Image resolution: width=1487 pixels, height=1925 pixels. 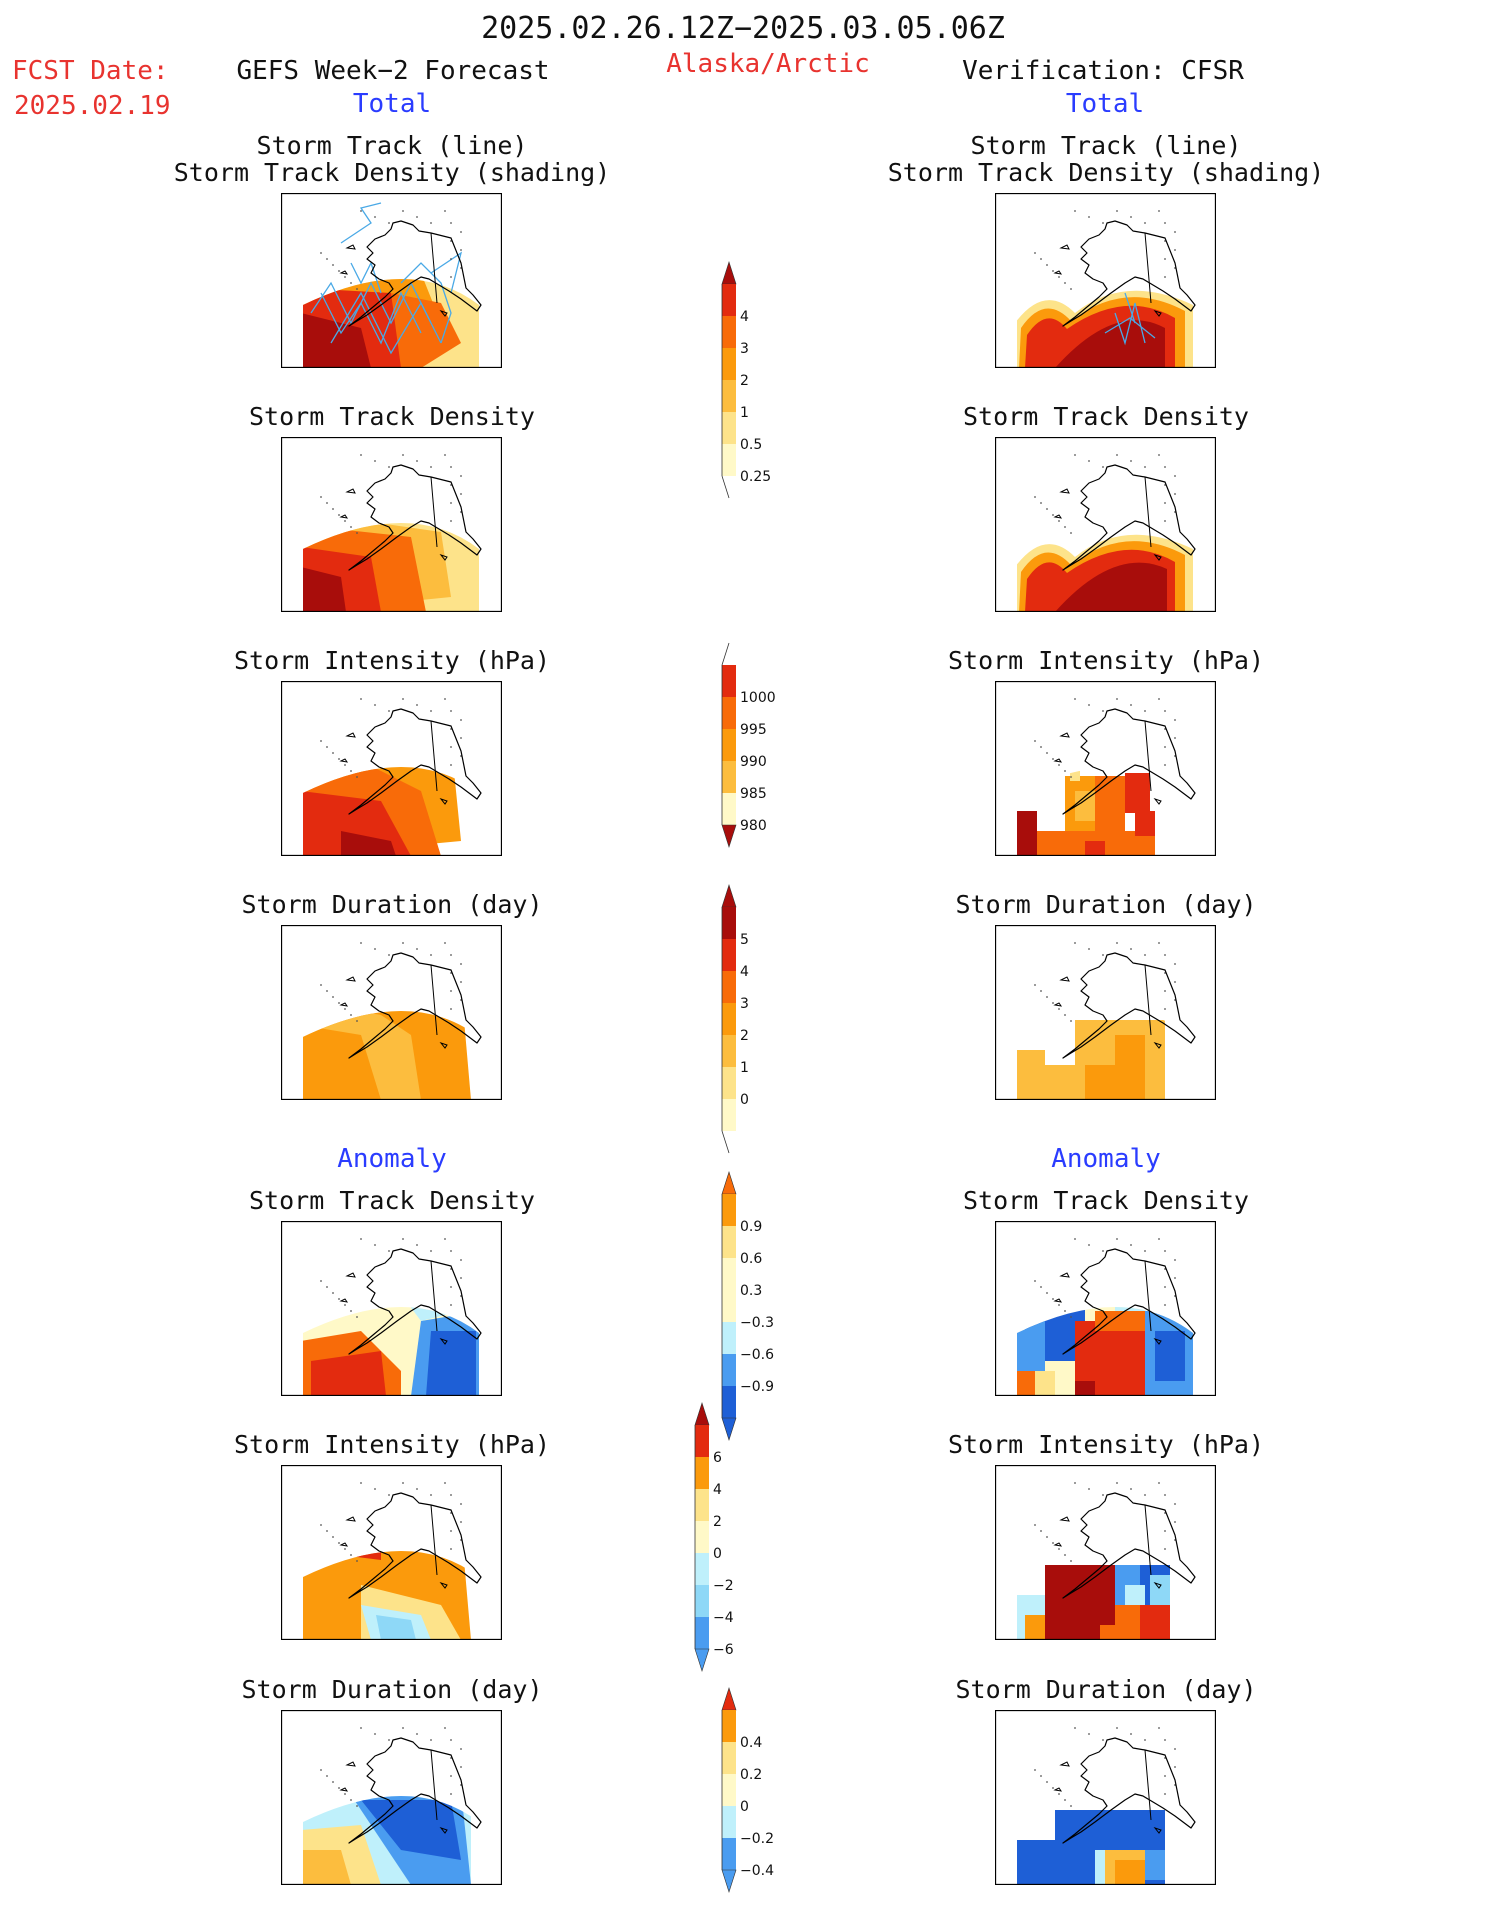 I want to click on left-intensity-title: Storm Intensity (hPa), so click(x=392, y=660).